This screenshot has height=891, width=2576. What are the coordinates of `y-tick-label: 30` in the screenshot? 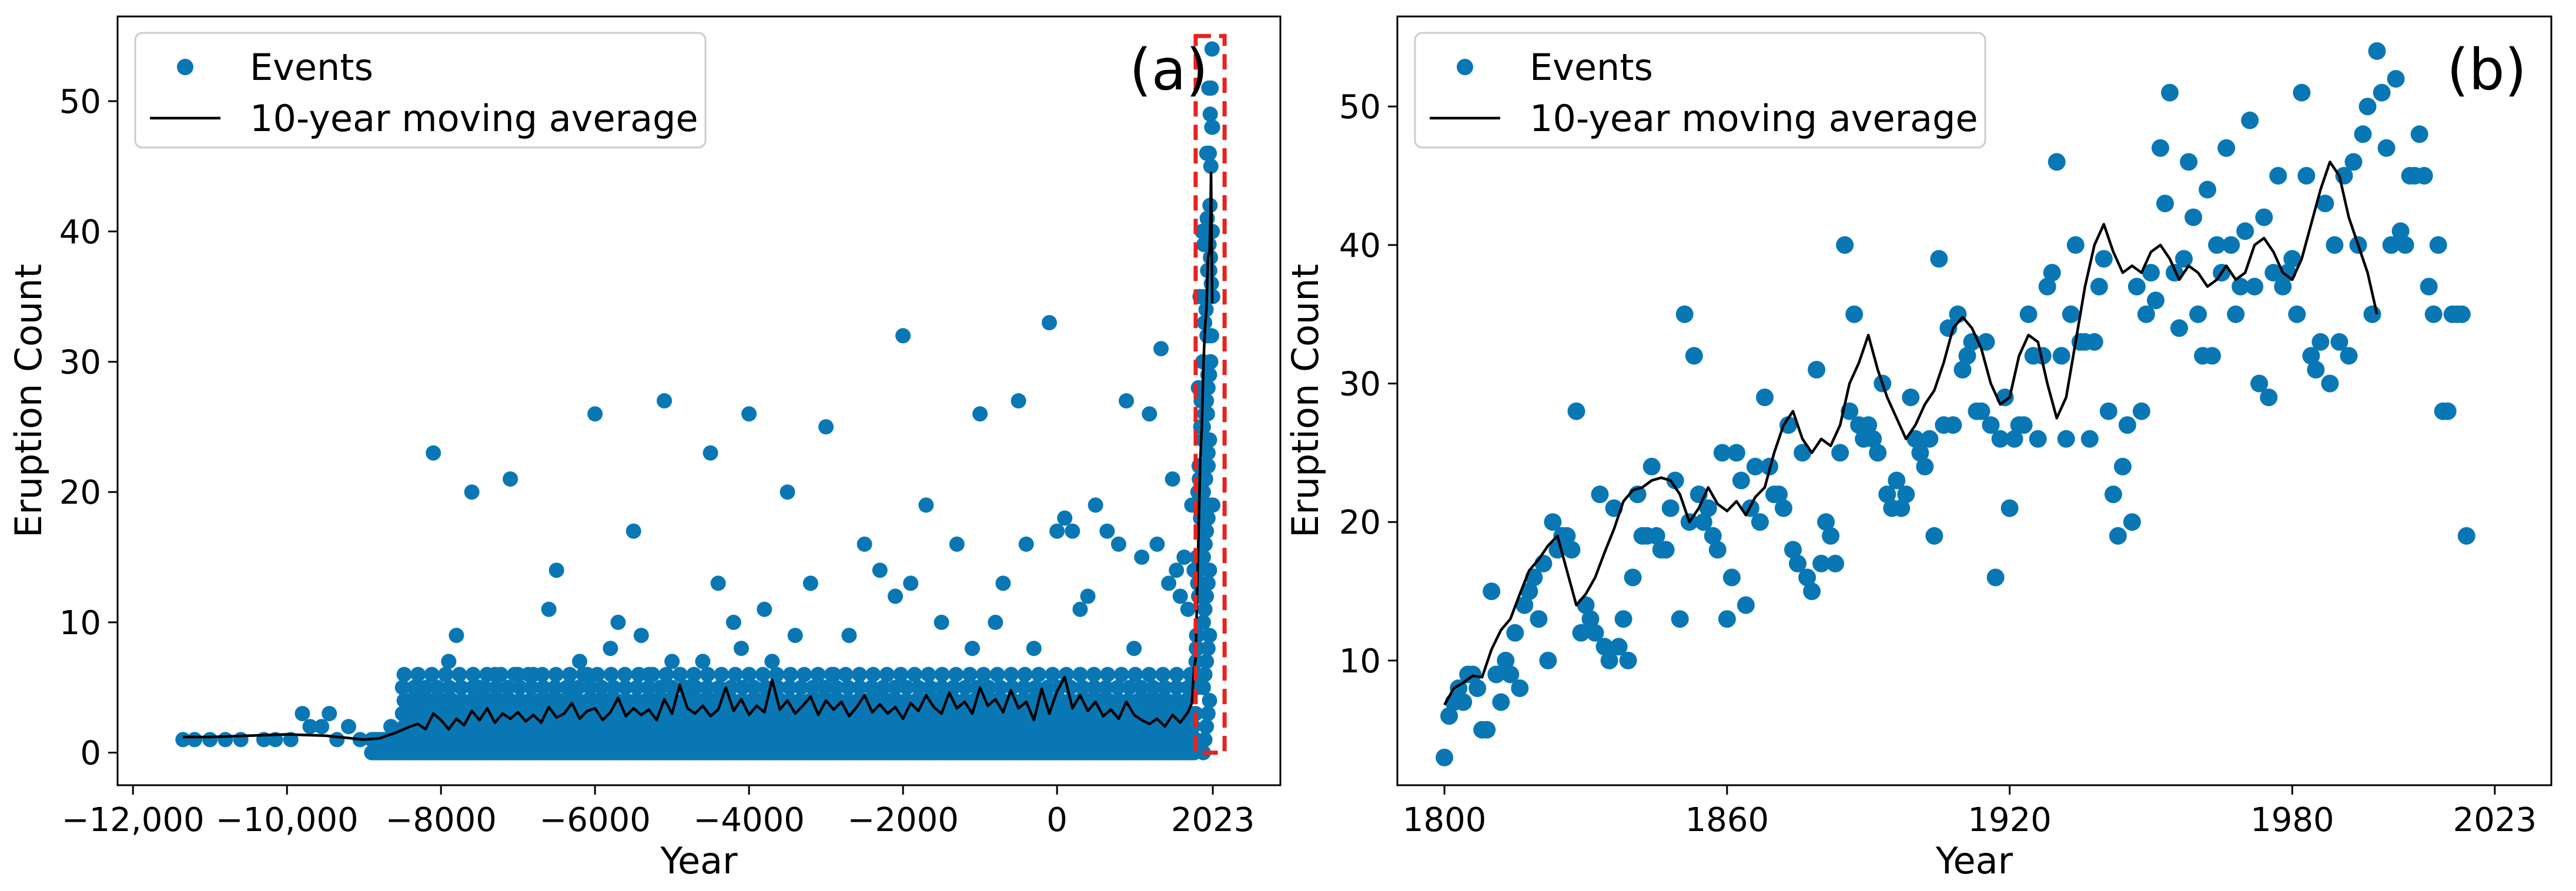 It's located at (80, 362).